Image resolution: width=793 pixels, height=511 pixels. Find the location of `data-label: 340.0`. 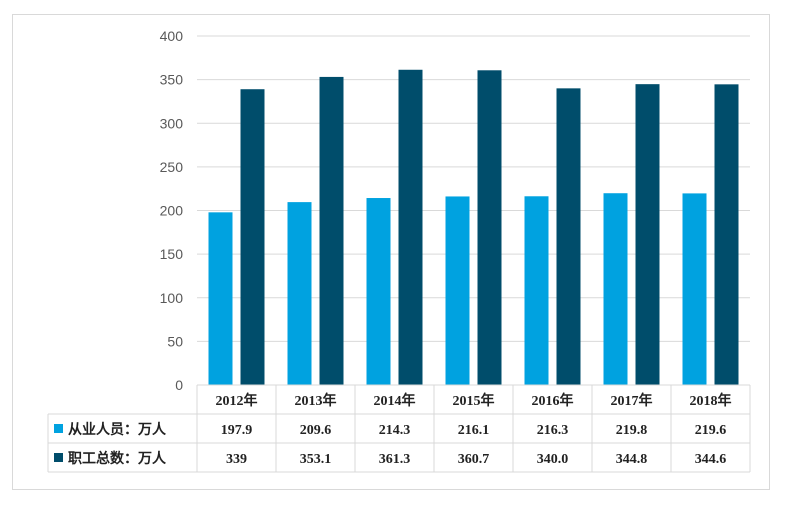

data-label: 340.0 is located at coordinates (553, 459).